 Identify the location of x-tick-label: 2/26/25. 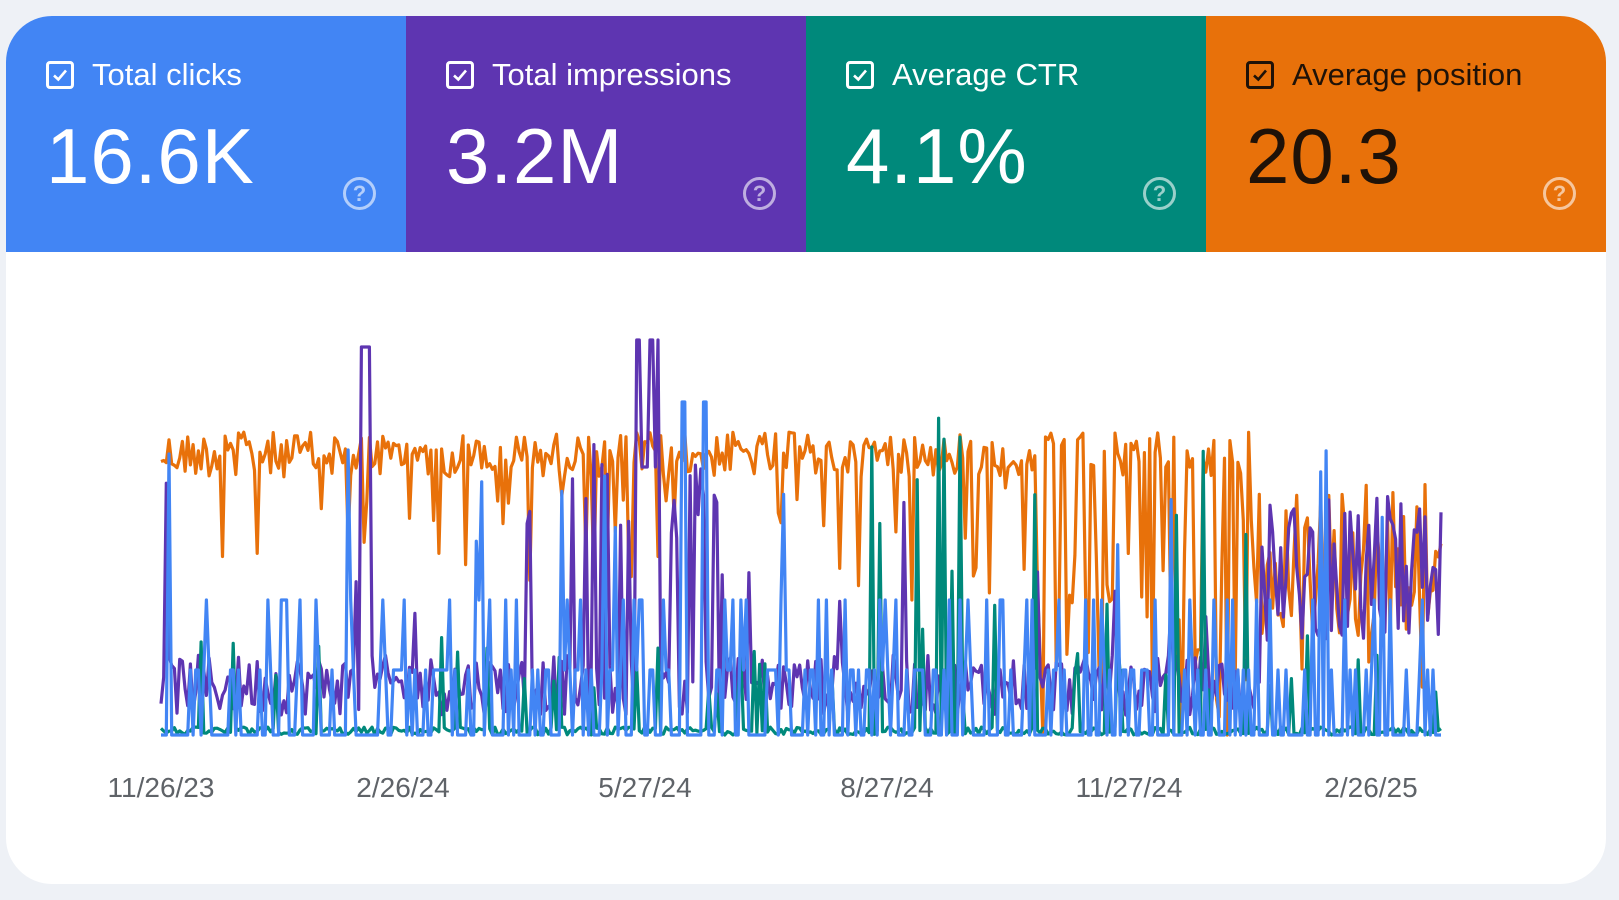
(1370, 787).